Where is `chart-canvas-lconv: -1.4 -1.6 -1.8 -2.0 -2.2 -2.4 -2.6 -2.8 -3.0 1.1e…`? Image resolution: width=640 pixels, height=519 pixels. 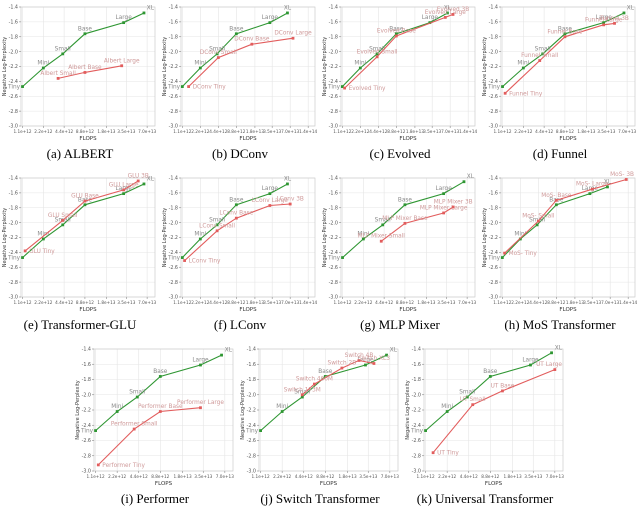
chart-canvas-lconv: -1.4 -1.6 -1.8 -2.0 -2.2 -2.4 -2.6 -2.8 -3.0 1.1e… is located at coordinates (240, 242).